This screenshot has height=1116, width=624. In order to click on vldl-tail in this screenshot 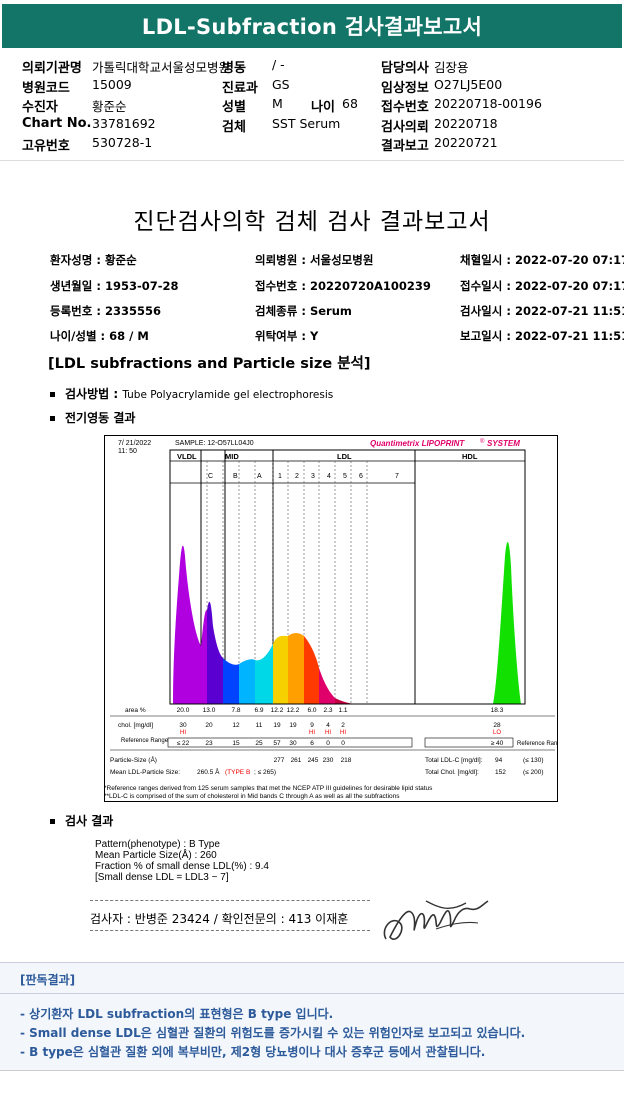, I will do `click(204, 657)`.